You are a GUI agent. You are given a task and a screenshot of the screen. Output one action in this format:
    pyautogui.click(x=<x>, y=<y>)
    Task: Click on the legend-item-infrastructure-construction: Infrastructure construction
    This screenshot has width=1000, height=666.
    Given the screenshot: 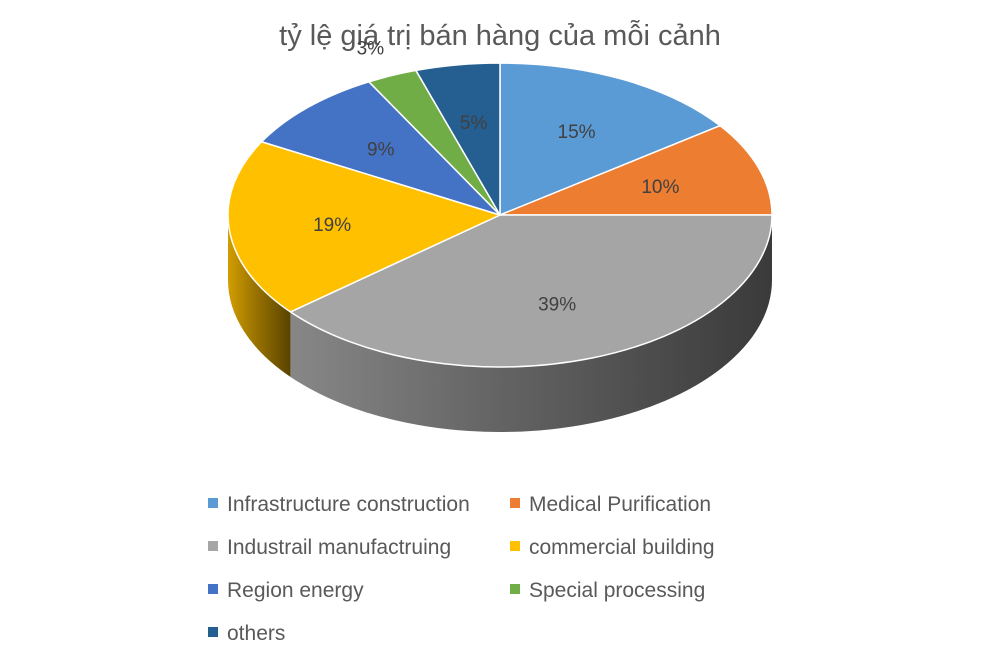 What is the action you would take?
    pyautogui.click(x=339, y=505)
    